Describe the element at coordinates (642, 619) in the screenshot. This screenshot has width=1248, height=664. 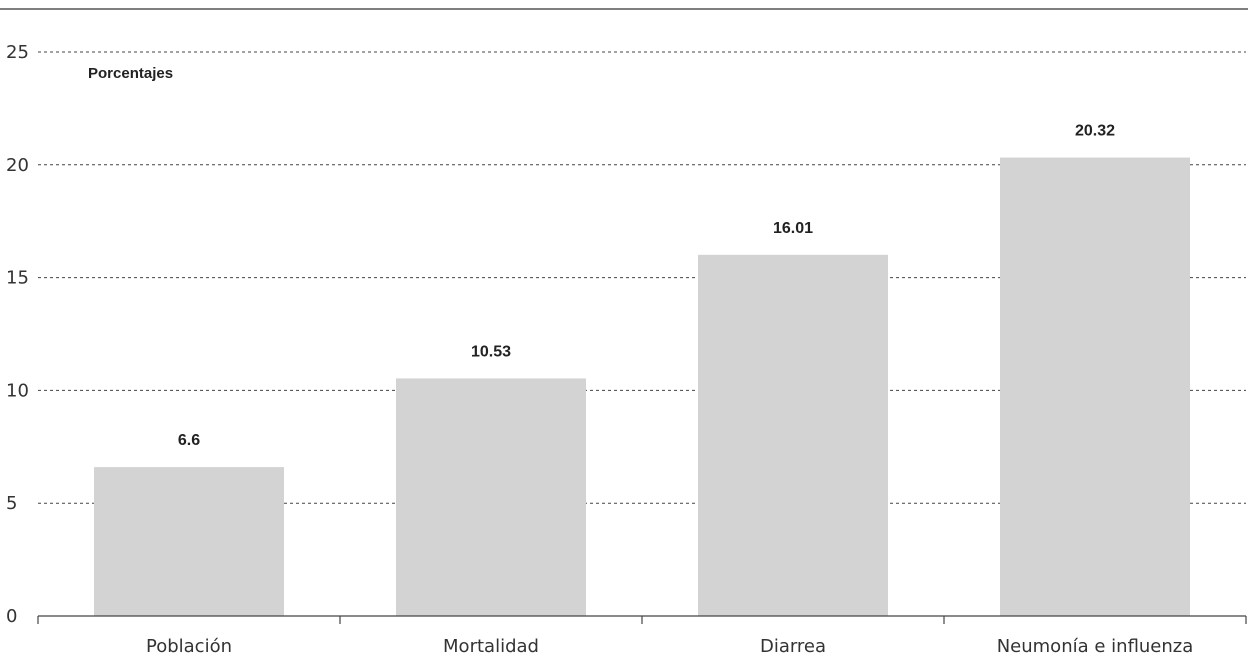
I see `x-axis` at that location.